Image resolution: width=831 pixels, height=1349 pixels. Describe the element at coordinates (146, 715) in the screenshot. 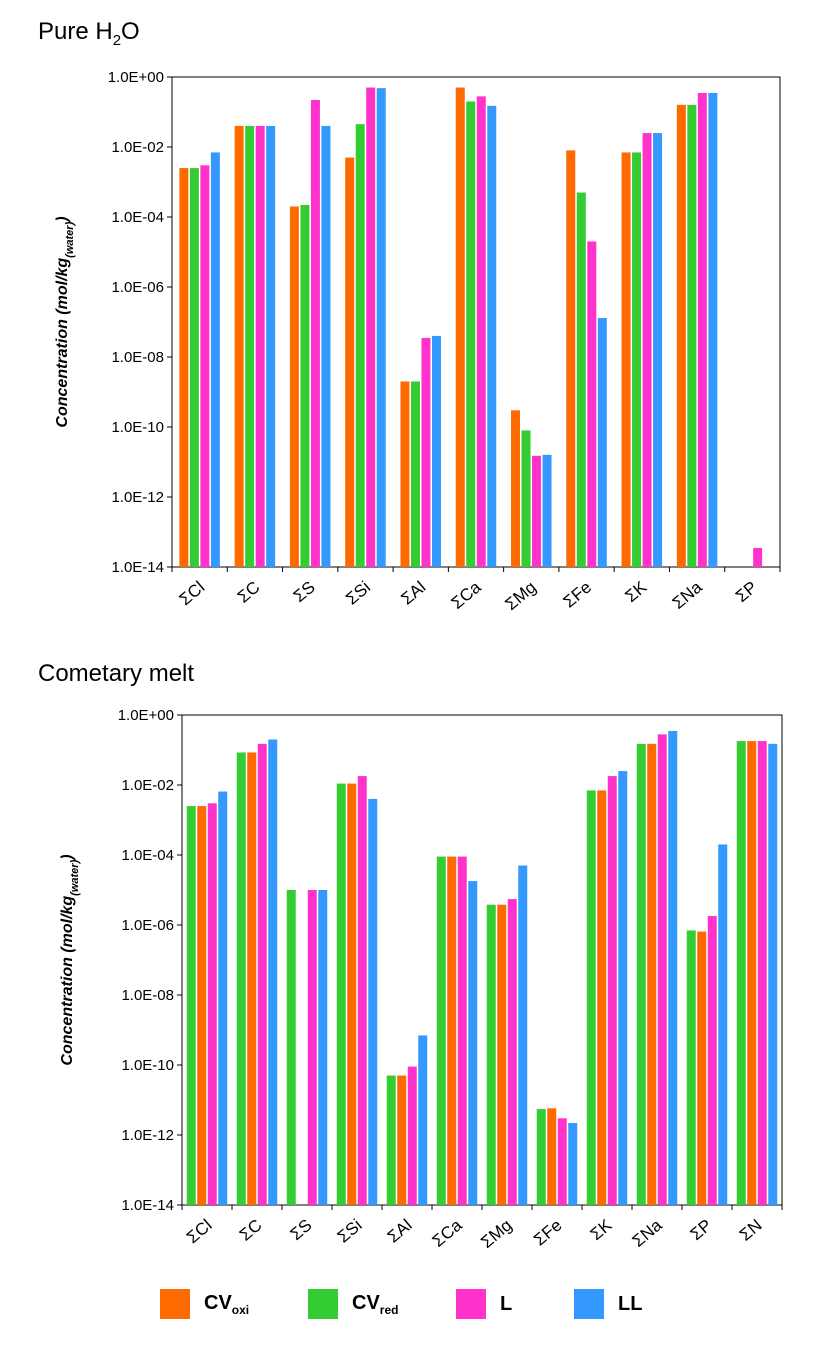

I see `chart-2-ytick-label: 1.0E+00` at that location.